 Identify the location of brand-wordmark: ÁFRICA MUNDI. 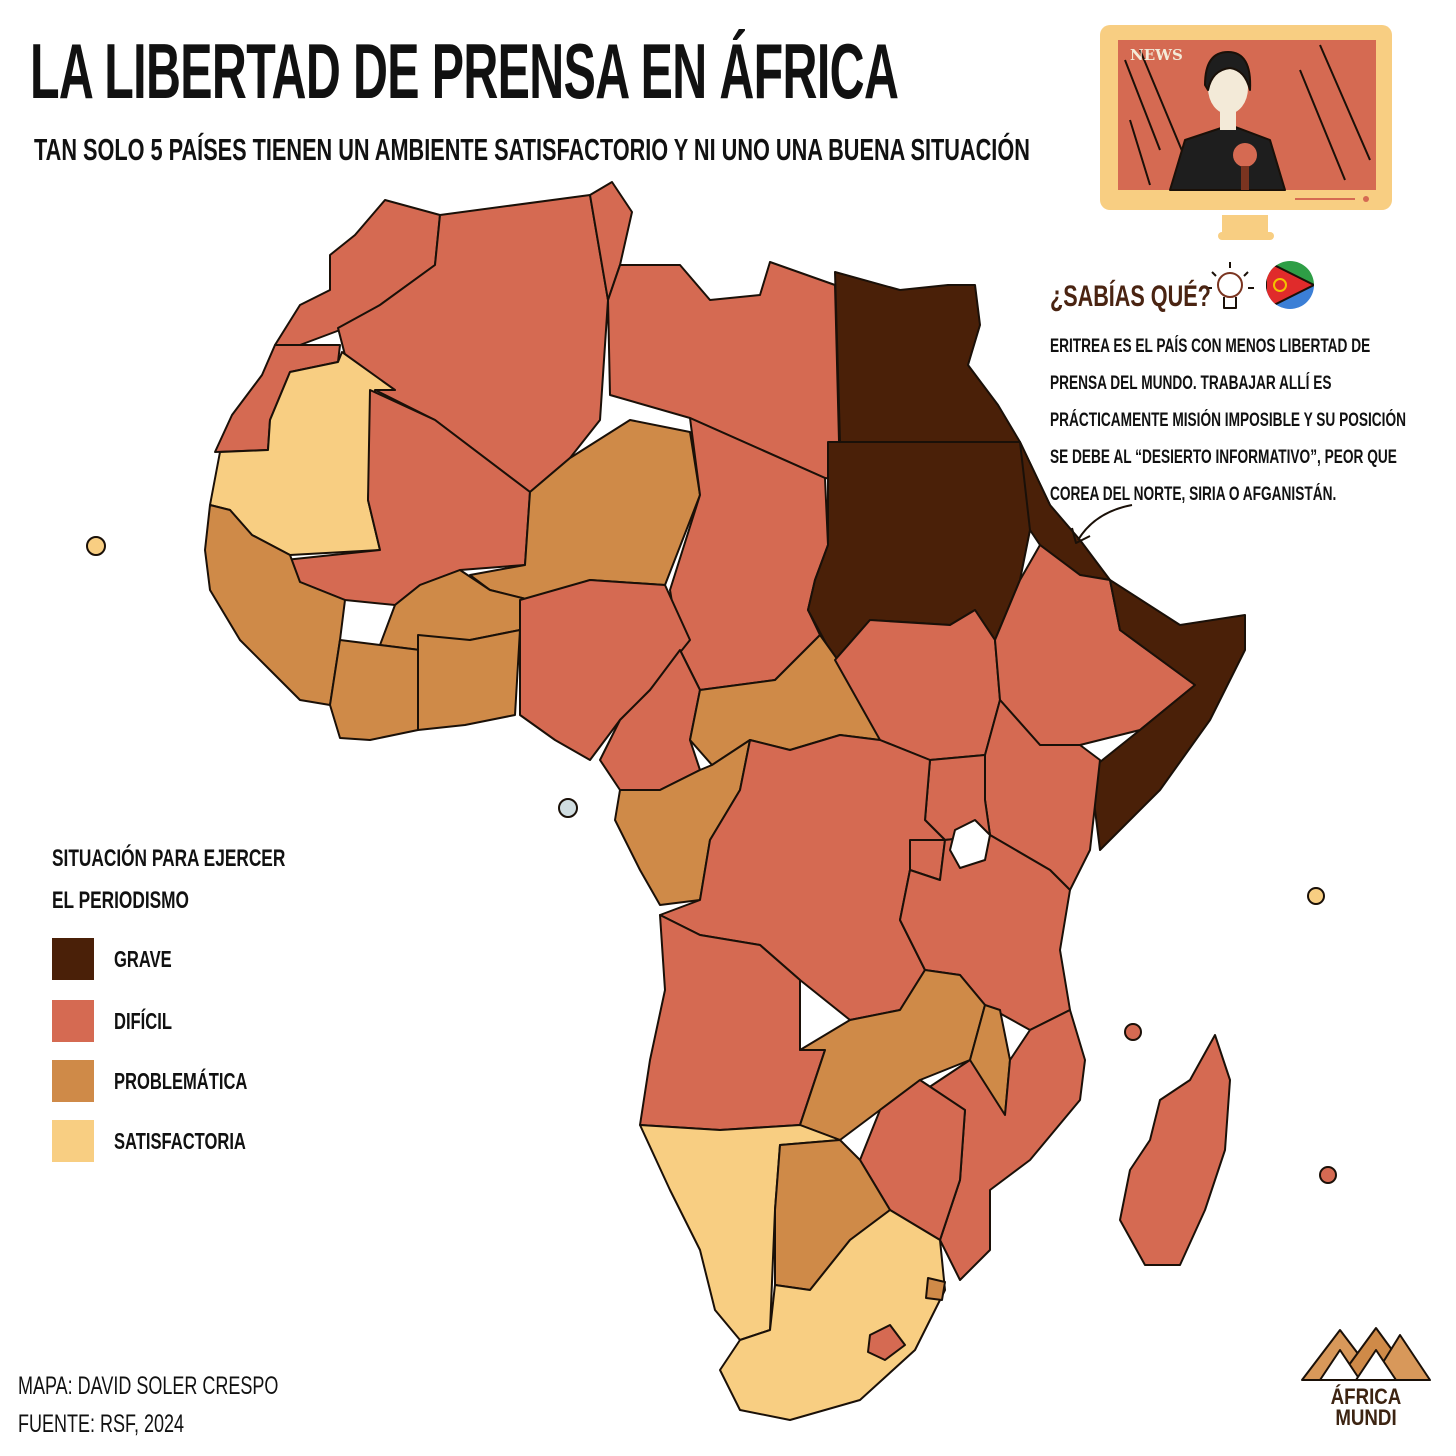
(1366, 1407).